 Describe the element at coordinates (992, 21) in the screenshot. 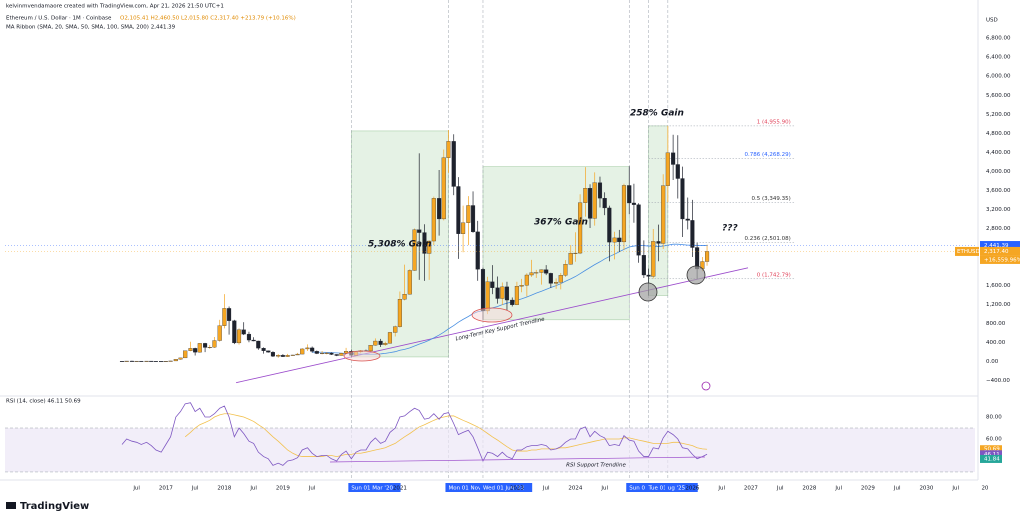

I see `currency: USD` at that location.